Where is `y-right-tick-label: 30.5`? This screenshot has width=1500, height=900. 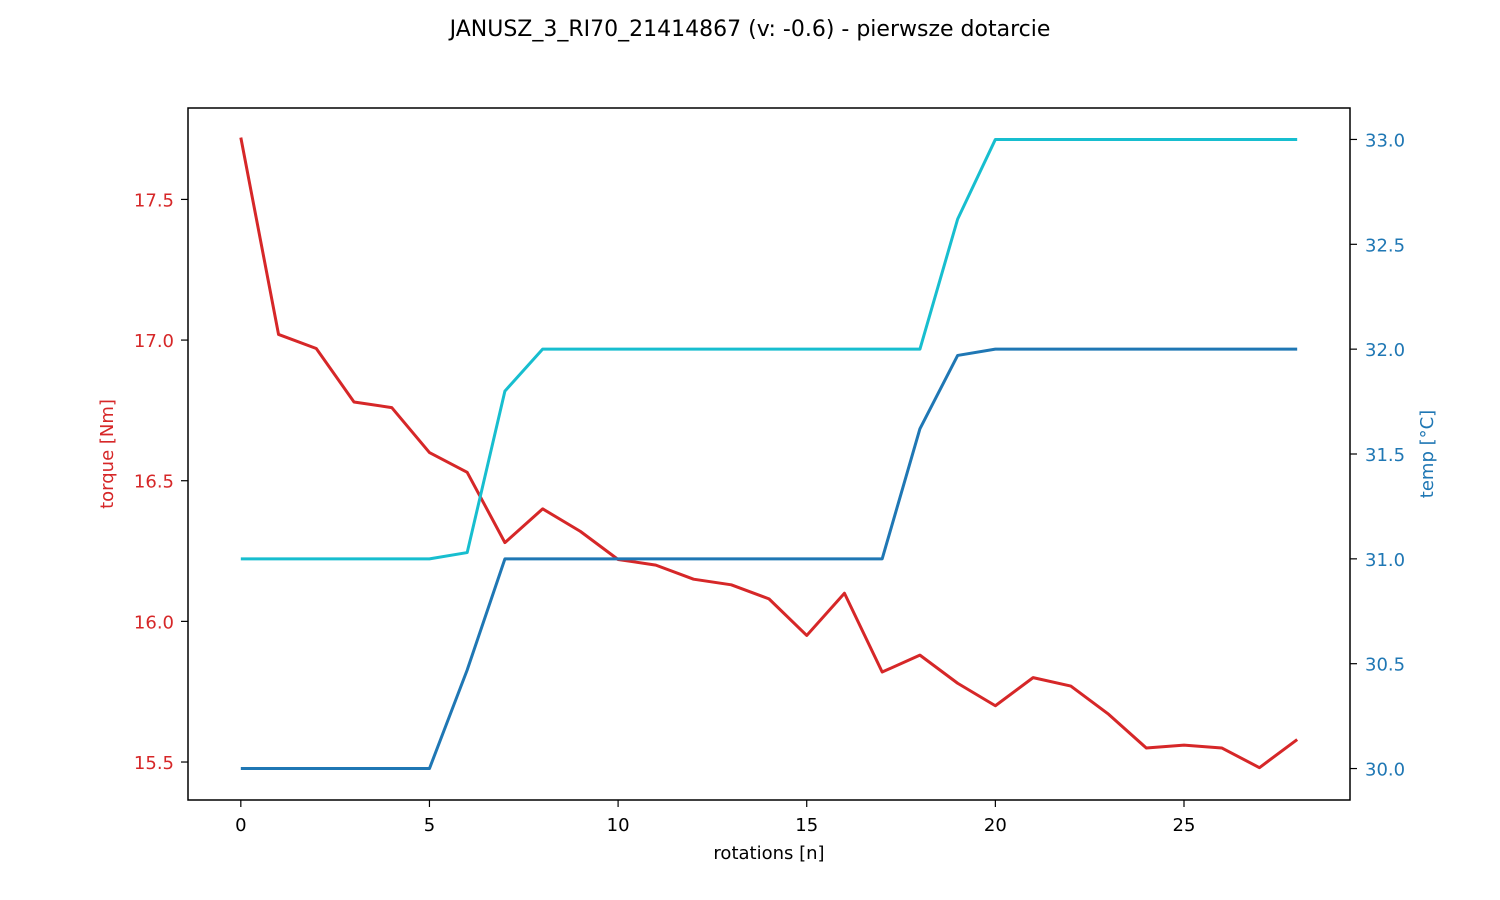 y-right-tick-label: 30.5 is located at coordinates (1385, 665).